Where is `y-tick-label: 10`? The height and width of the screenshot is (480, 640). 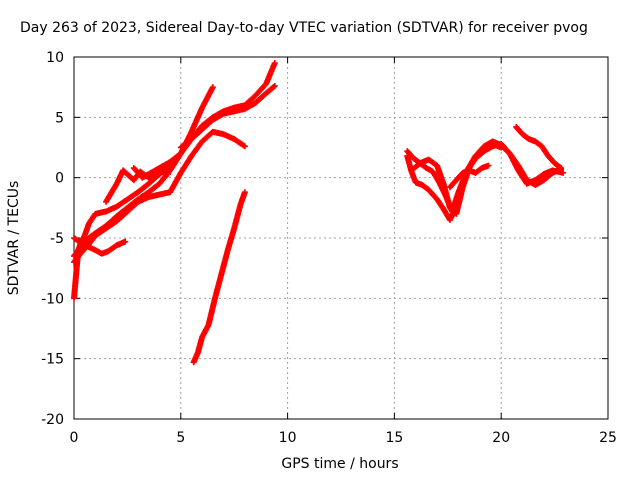 y-tick-label: 10 is located at coordinates (55, 58).